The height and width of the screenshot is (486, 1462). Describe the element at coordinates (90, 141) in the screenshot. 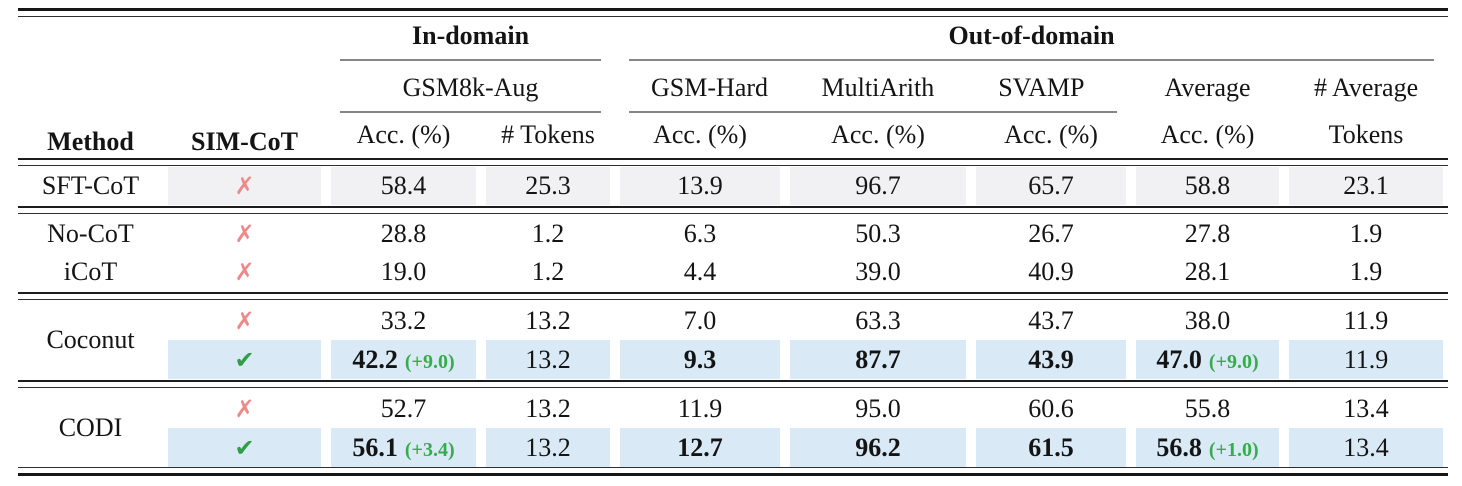

I see `method-column-header: Method` at that location.